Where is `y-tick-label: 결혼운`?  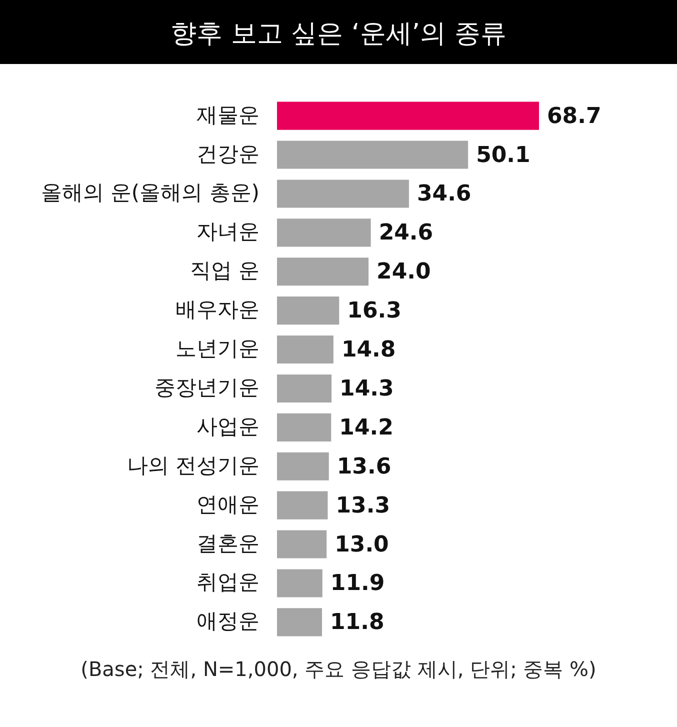
y-tick-label: 결혼운 is located at coordinates (228, 543).